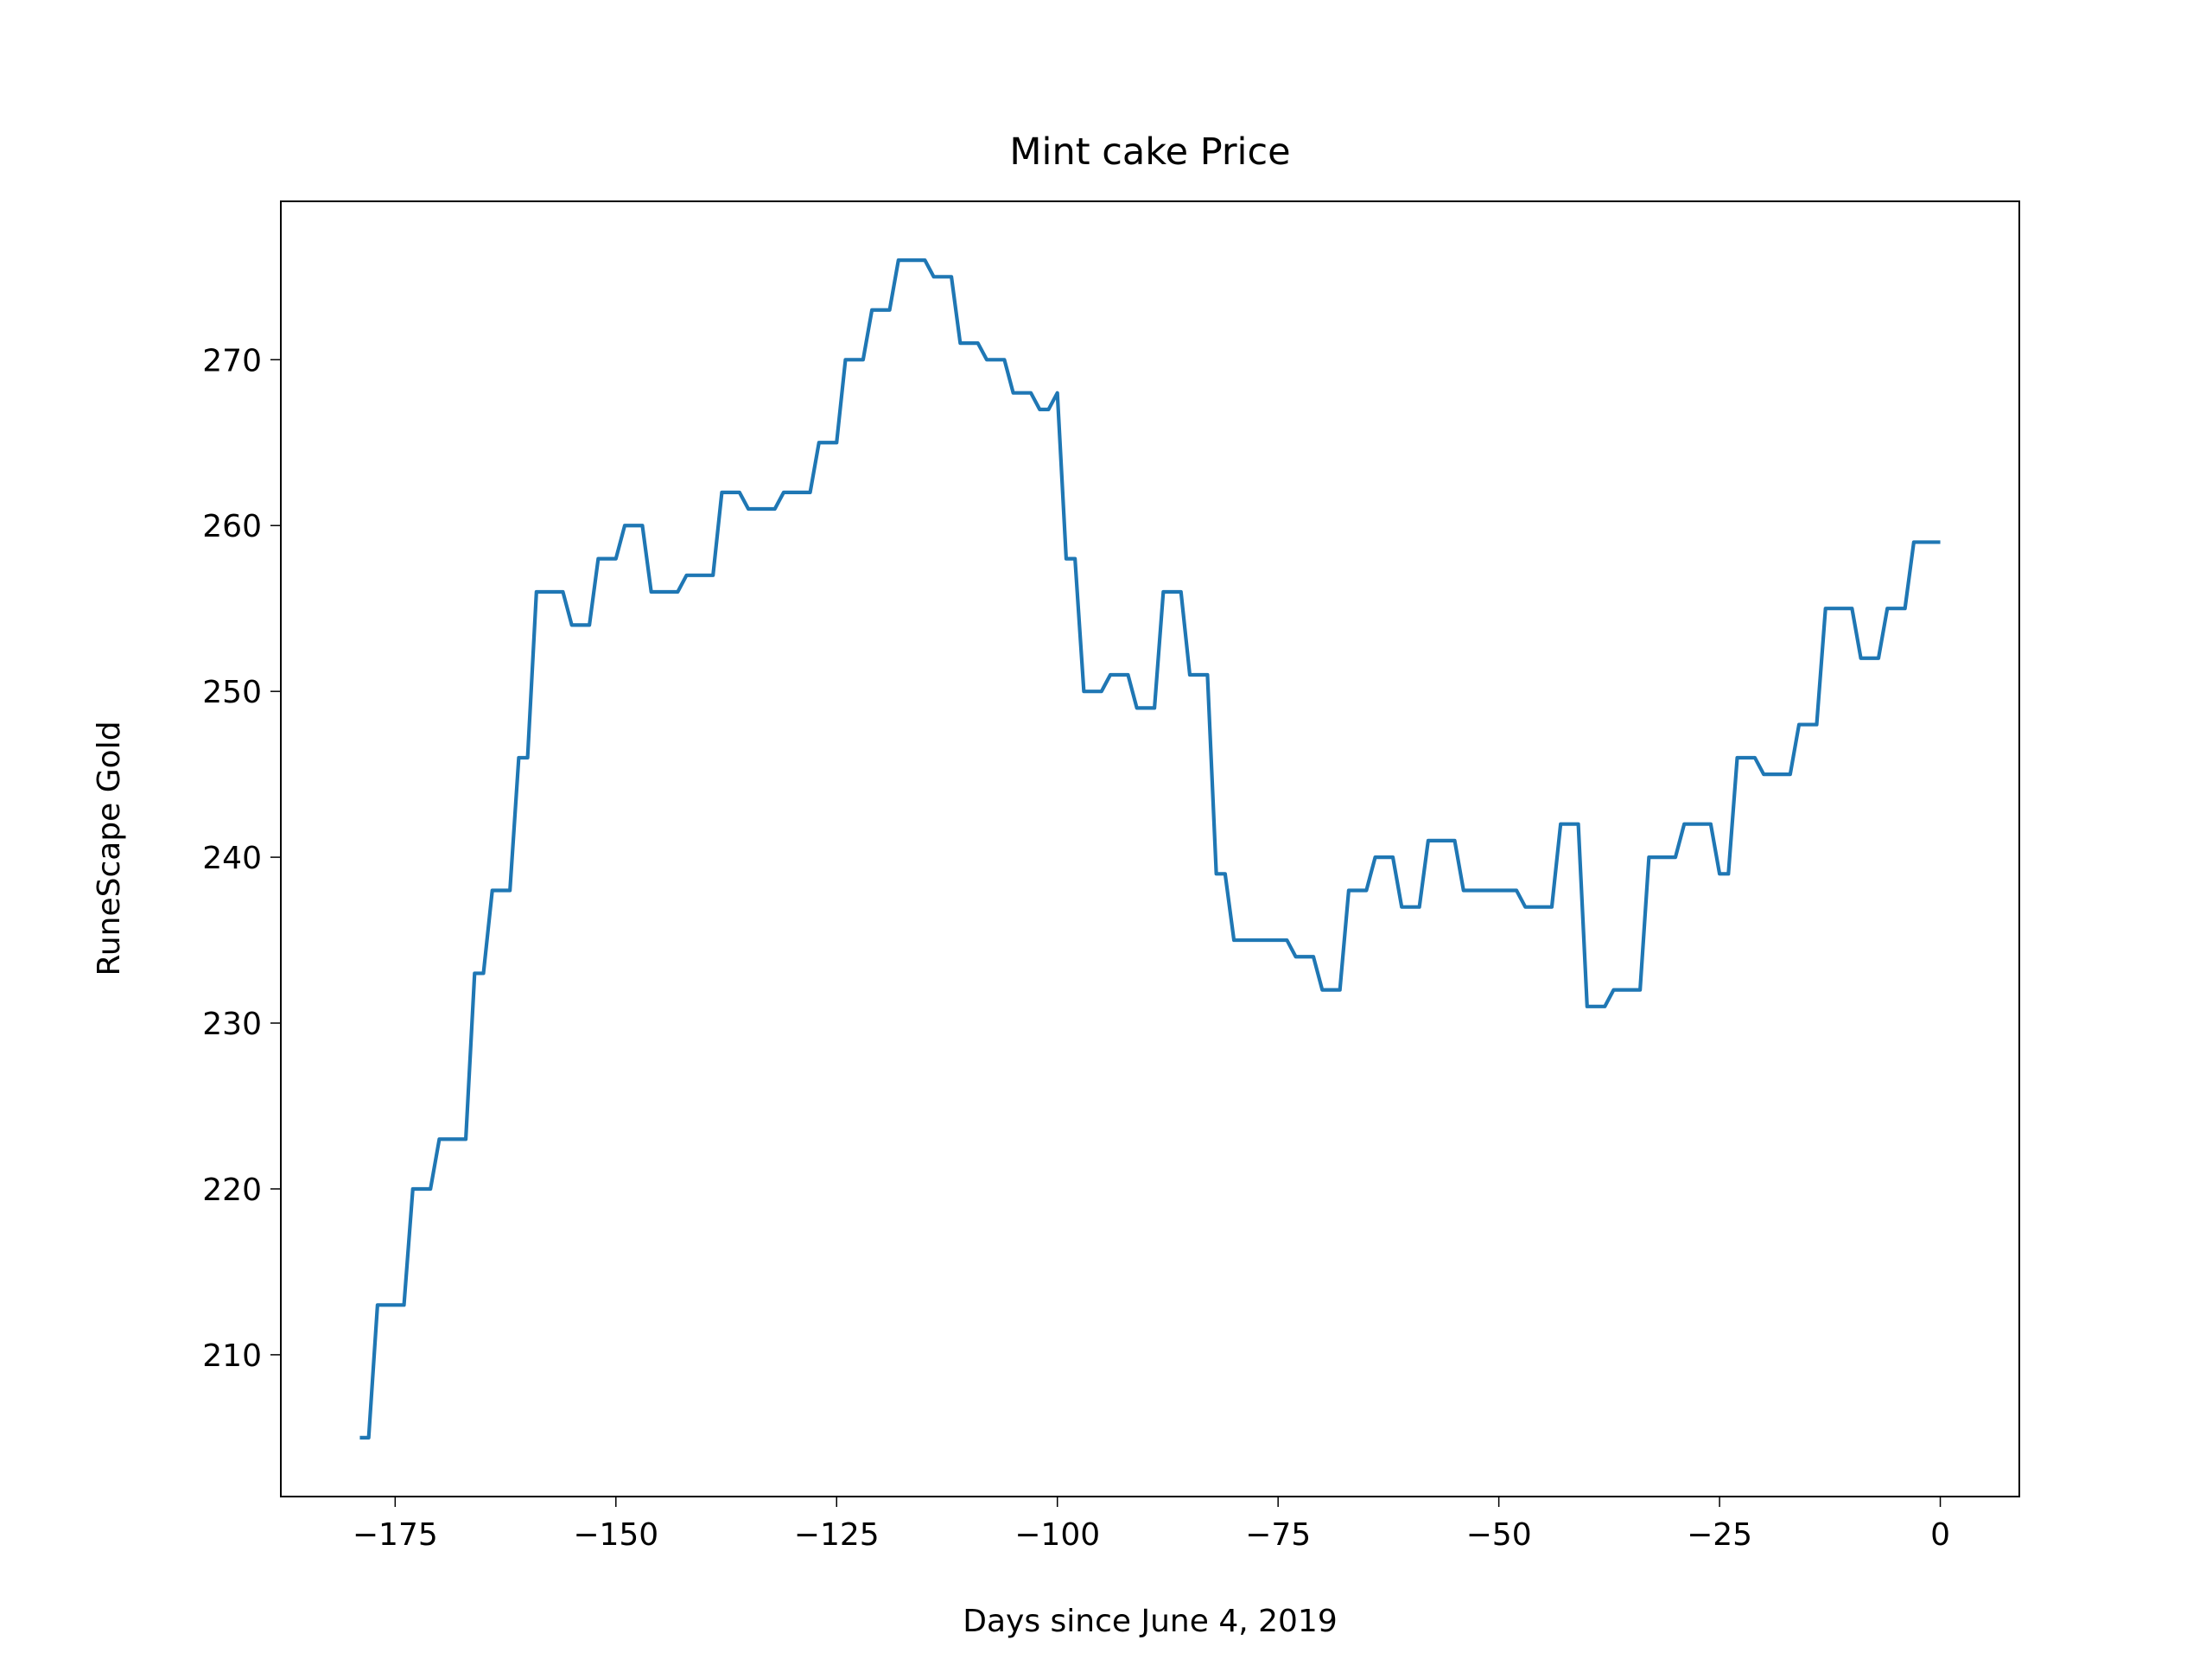  Describe the element at coordinates (232, 1190) in the screenshot. I see `y-tick-label: 220` at that location.